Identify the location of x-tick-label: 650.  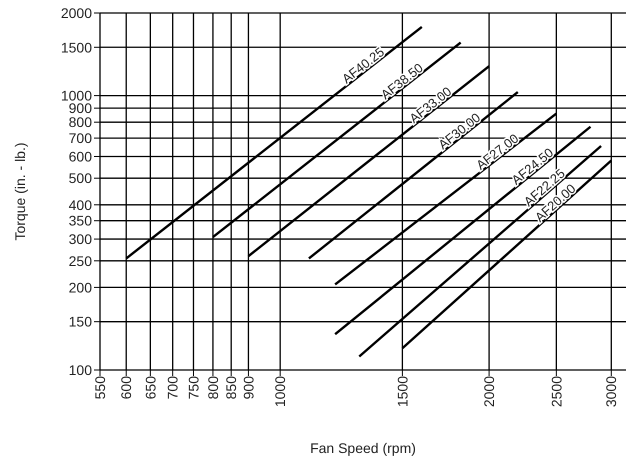
(150, 388).